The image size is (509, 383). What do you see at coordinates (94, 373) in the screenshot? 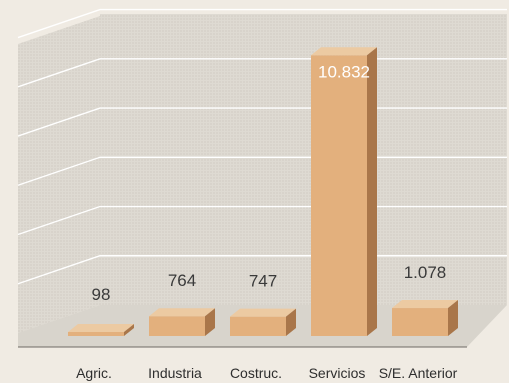
I see `category-label: Agric.` at bounding box center [94, 373].